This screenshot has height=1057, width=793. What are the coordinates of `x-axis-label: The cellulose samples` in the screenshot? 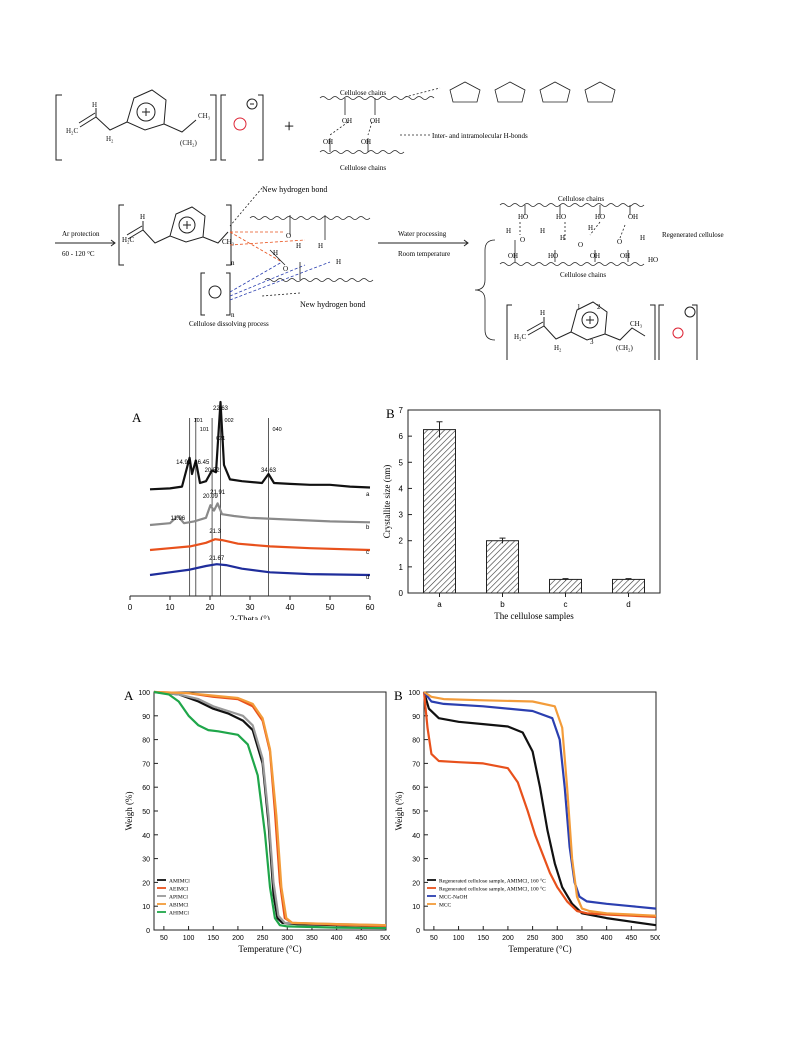 It's located at (534, 616).